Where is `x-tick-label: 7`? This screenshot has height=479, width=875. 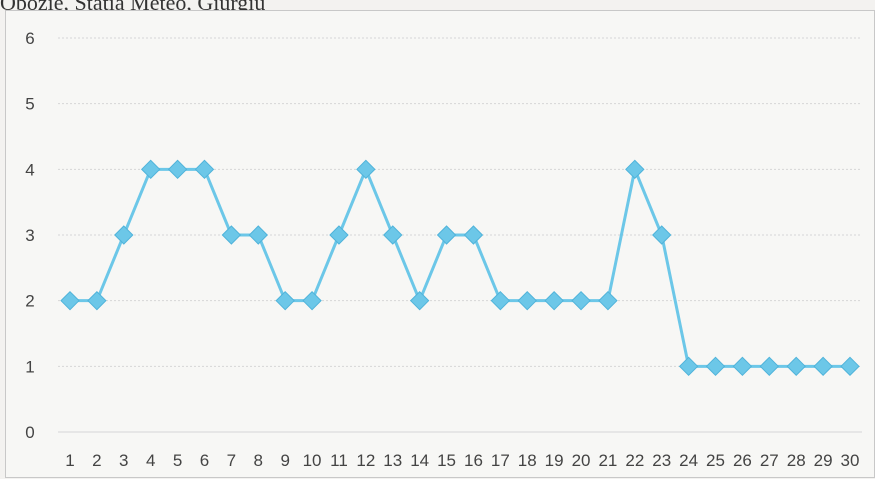
x-tick-label: 7 is located at coordinates (231, 460).